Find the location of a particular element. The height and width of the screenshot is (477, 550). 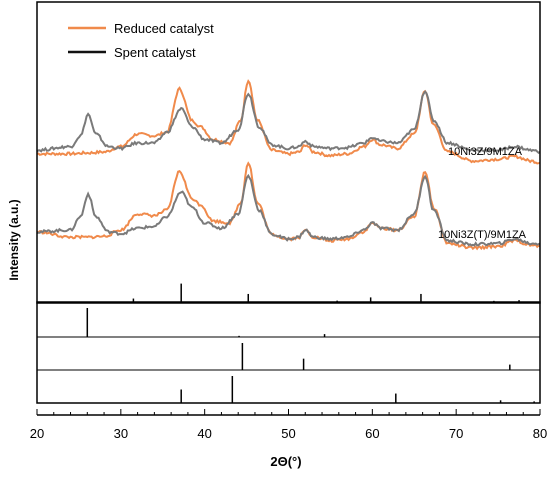

x-tick-label: 30 is located at coordinates (121, 433).